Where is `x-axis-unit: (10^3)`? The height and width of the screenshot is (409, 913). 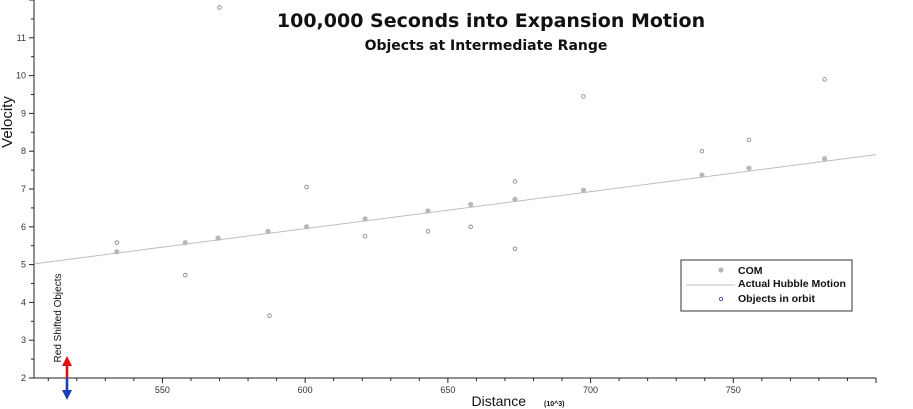
x-axis-unit: (10^3) is located at coordinates (554, 404).